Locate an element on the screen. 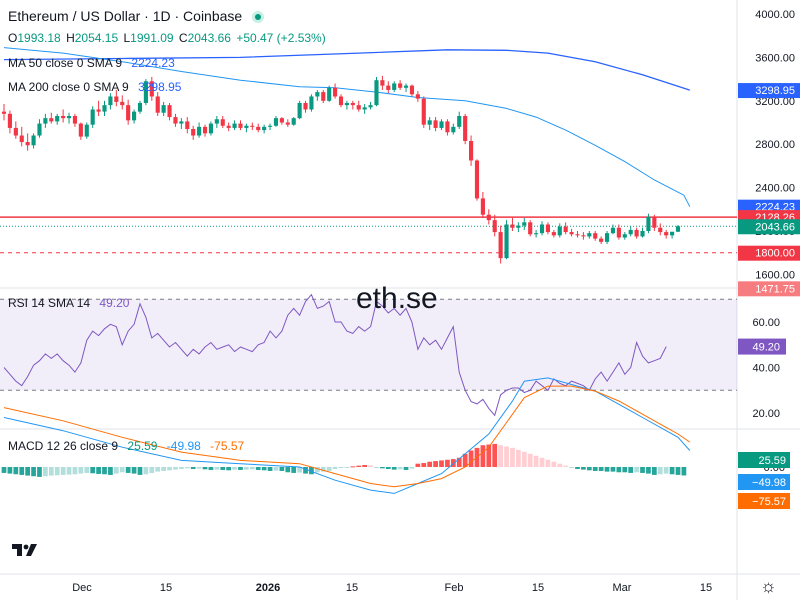 Image resolution: width=800 pixels, height=605 pixels. macd-signal-line is located at coordinates (347, 436).